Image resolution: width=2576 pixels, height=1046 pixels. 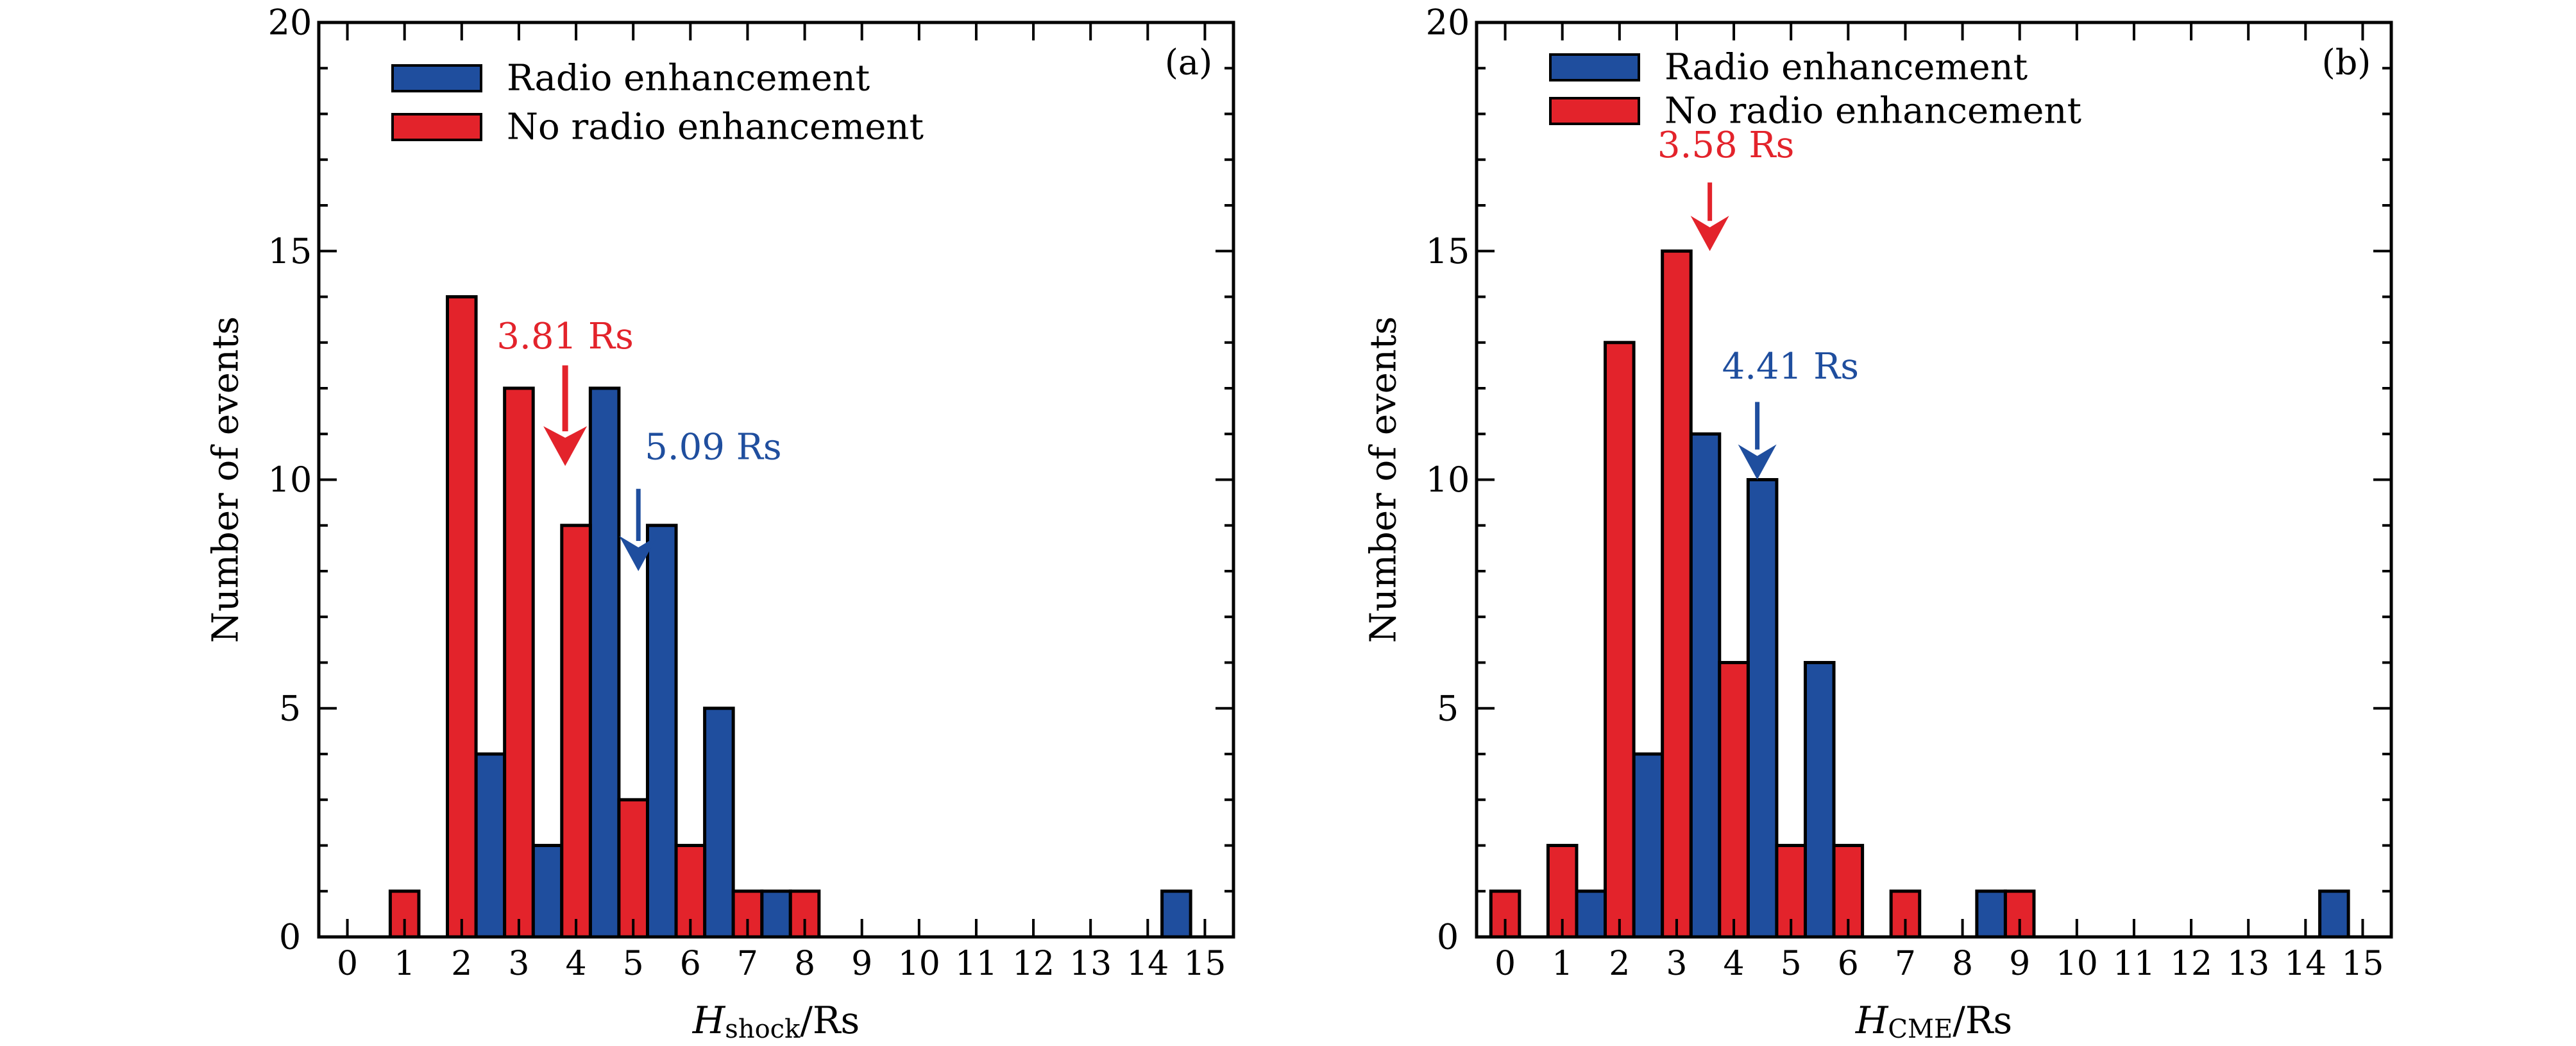 What do you see at coordinates (1933, 1021) in the screenshot?
I see `x-axis-label: HCME/Rs` at bounding box center [1933, 1021].